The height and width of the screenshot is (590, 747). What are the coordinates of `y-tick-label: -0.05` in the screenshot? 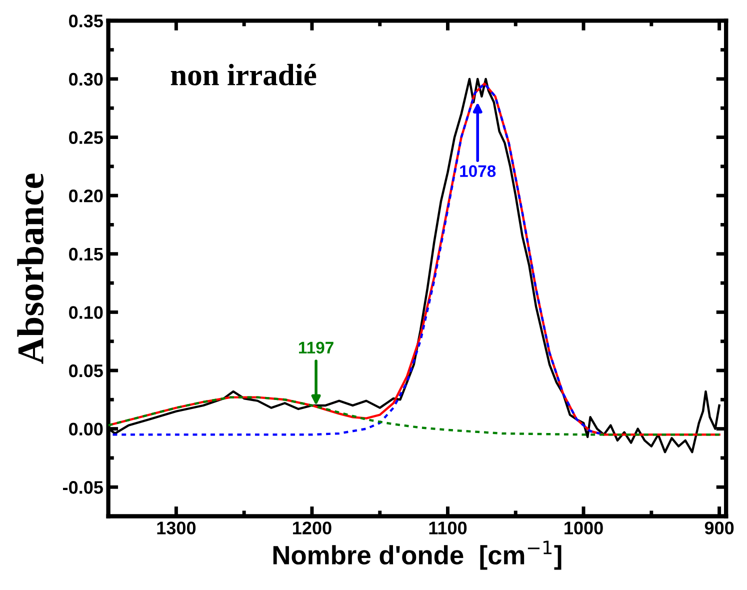 It's located at (83, 487).